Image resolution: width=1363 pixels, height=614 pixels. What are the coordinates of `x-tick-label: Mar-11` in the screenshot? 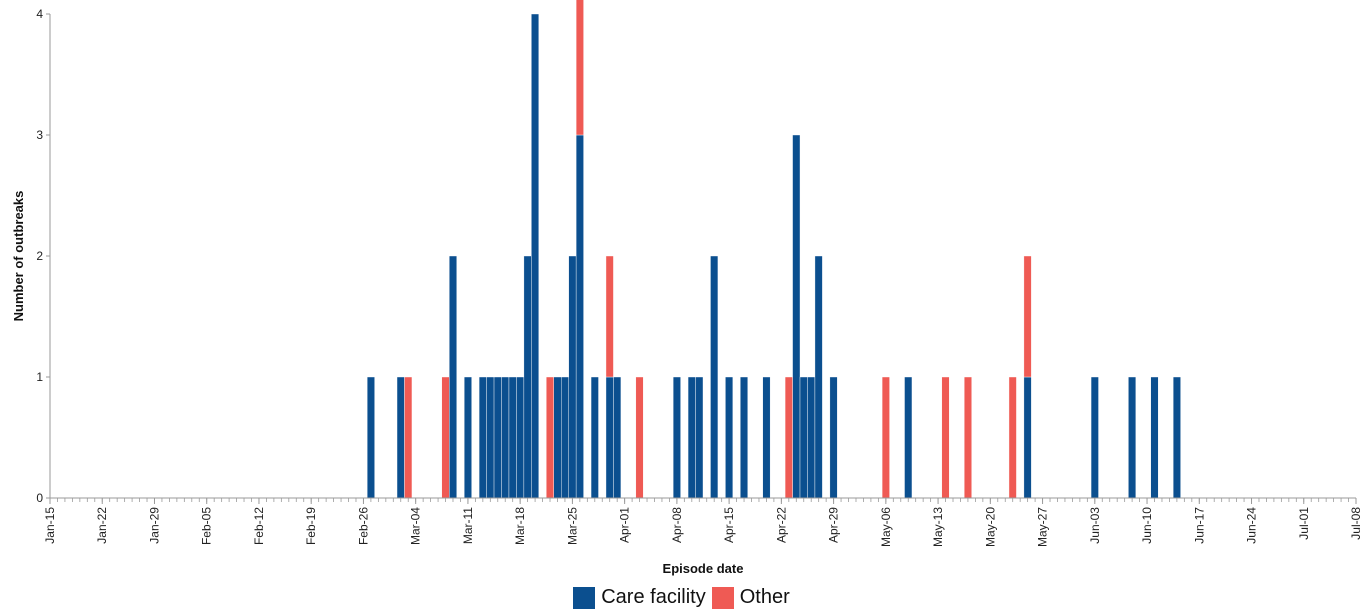 It's located at (468, 525).